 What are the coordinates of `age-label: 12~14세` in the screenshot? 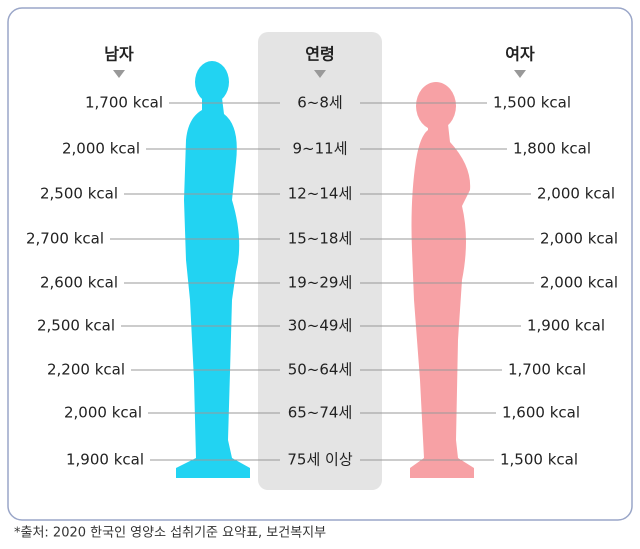 It's located at (320, 194).